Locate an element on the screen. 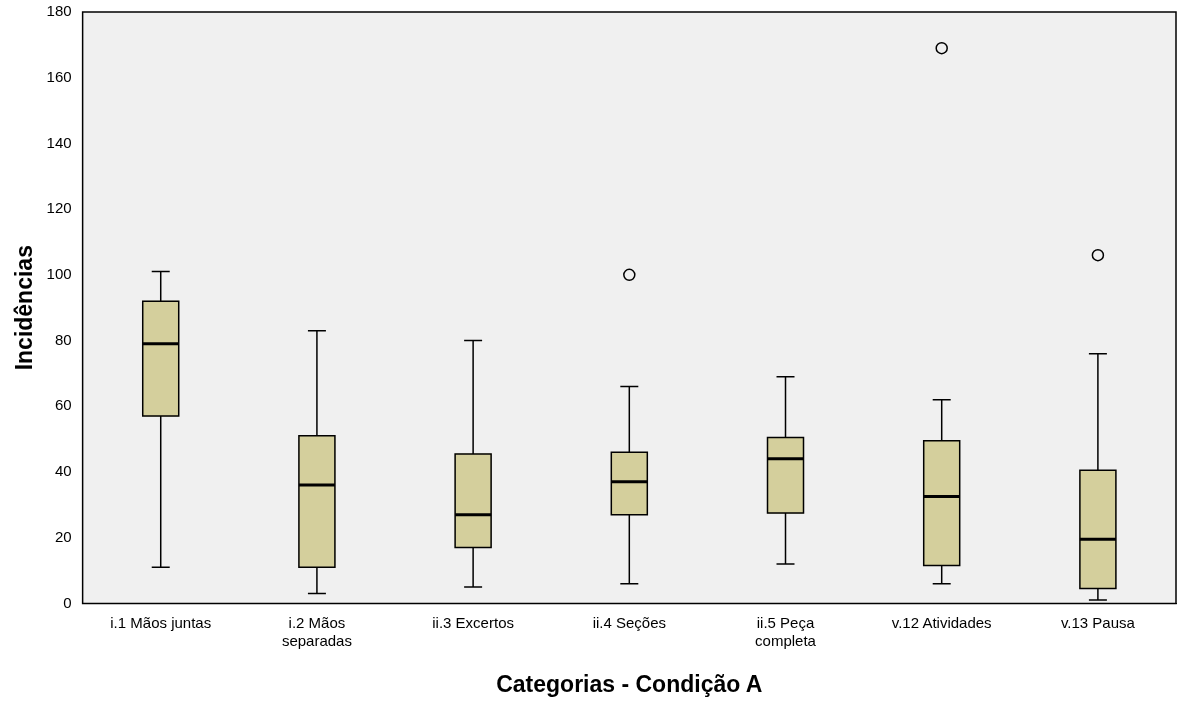  y-tick-label: 80 is located at coordinates (63, 339).